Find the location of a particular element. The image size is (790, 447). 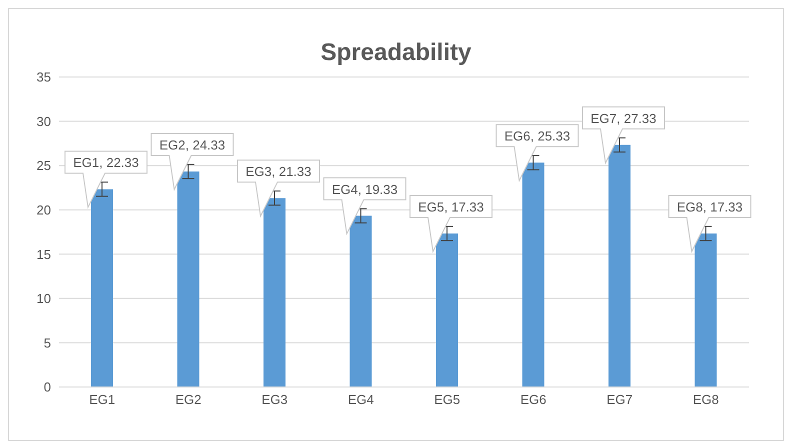

x-tick-label: EG5 is located at coordinates (447, 400).